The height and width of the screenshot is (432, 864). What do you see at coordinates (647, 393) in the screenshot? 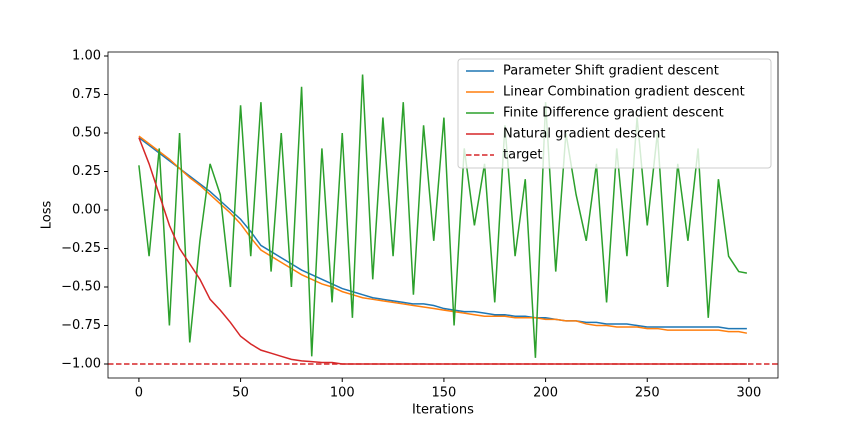
I see `x-tick-label: 250` at bounding box center [647, 393].